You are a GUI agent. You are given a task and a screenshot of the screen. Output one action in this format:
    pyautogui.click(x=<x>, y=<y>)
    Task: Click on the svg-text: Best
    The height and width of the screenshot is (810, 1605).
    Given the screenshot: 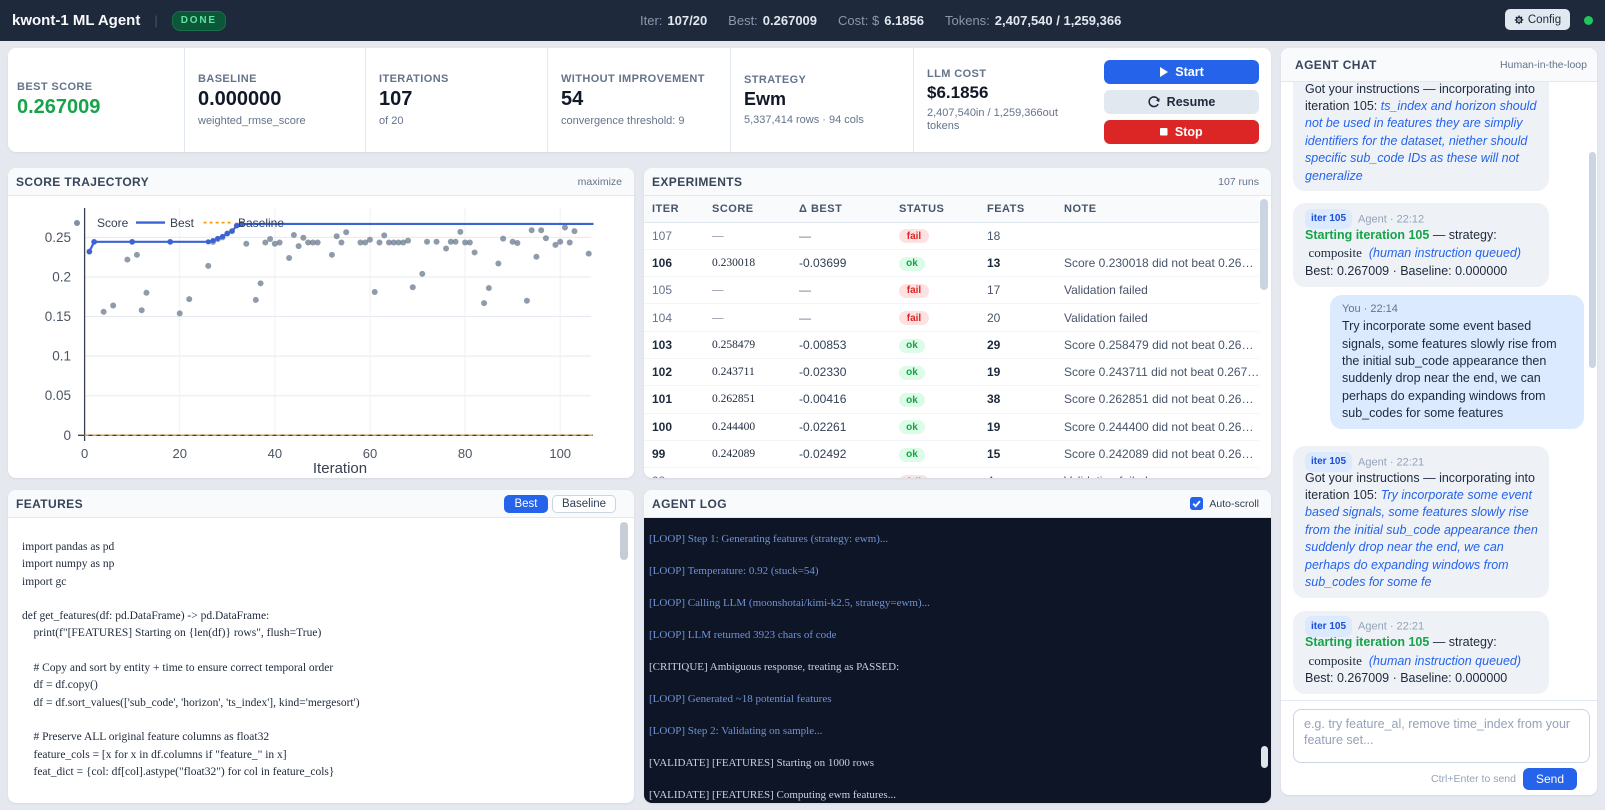 What is the action you would take?
    pyautogui.click(x=182, y=223)
    